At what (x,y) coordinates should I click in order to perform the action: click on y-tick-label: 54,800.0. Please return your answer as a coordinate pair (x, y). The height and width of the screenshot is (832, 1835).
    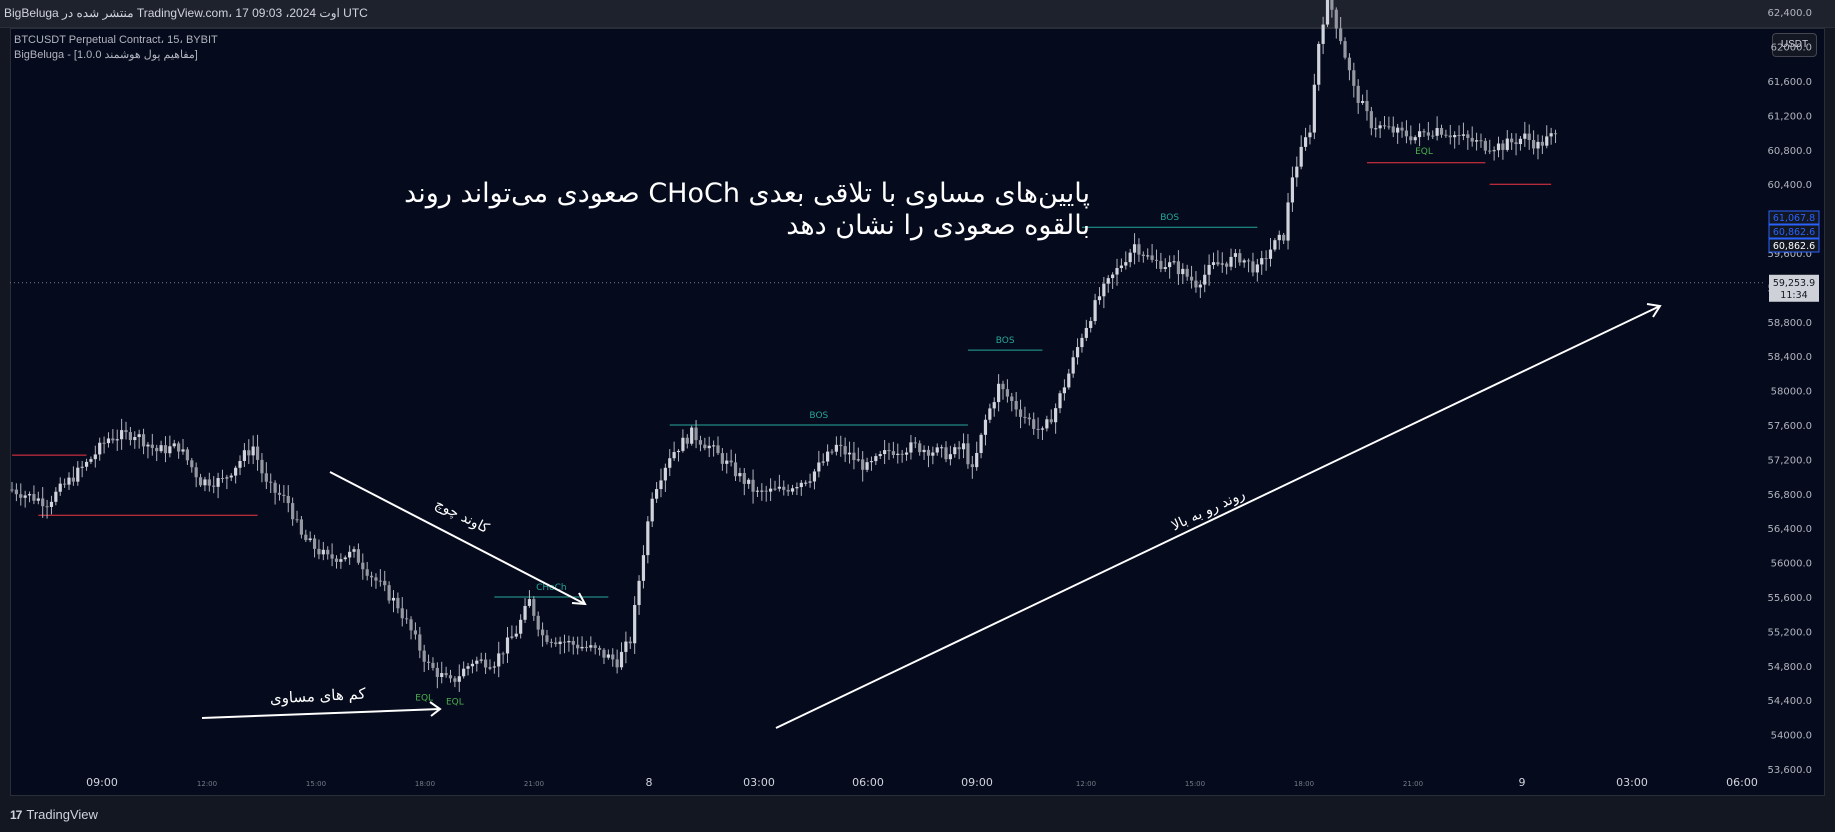
    Looking at the image, I should click on (1789, 667).